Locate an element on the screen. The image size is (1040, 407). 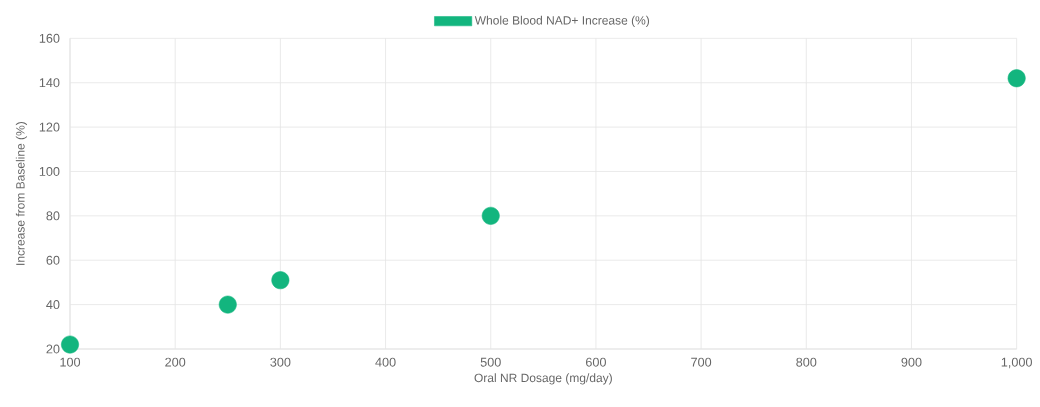
x-tick-label: 100 is located at coordinates (70, 362).